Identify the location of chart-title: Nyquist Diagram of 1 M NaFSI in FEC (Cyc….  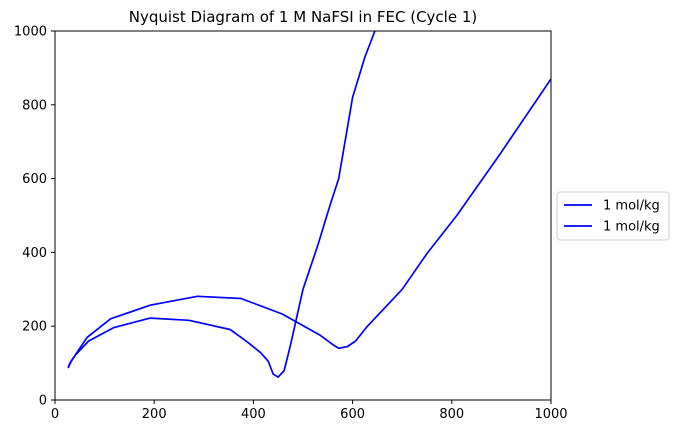
(303, 17).